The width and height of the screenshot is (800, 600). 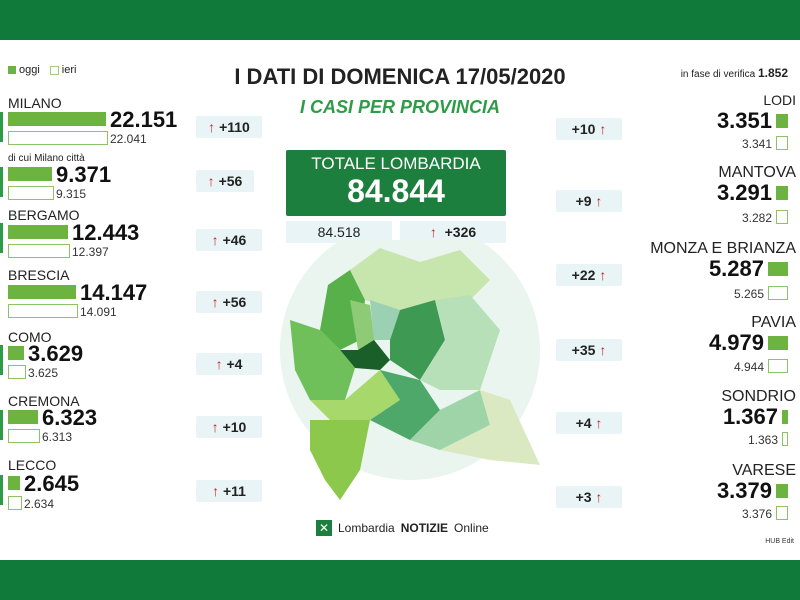 I want to click on region-pavia, so click(x=340, y=460).